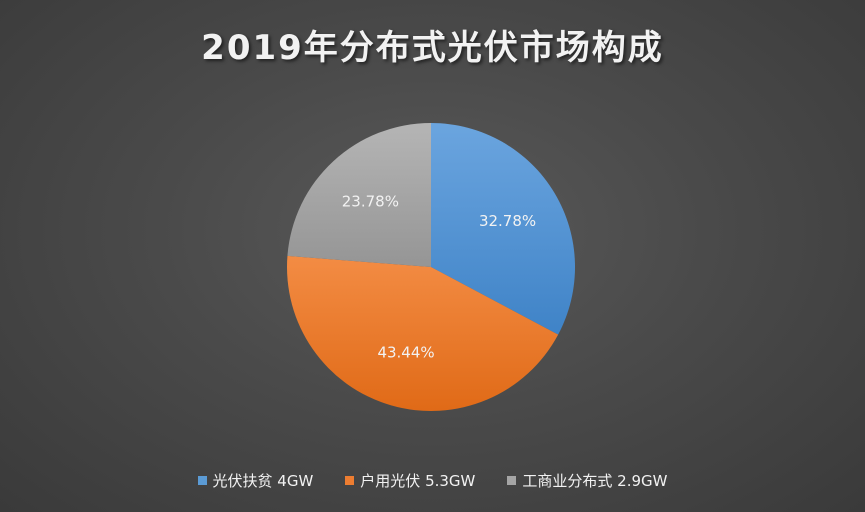 This screenshot has height=512, width=865. I want to click on legend-item-poverty-alleviation: 光伏扶贫 4GW, so click(255, 480).